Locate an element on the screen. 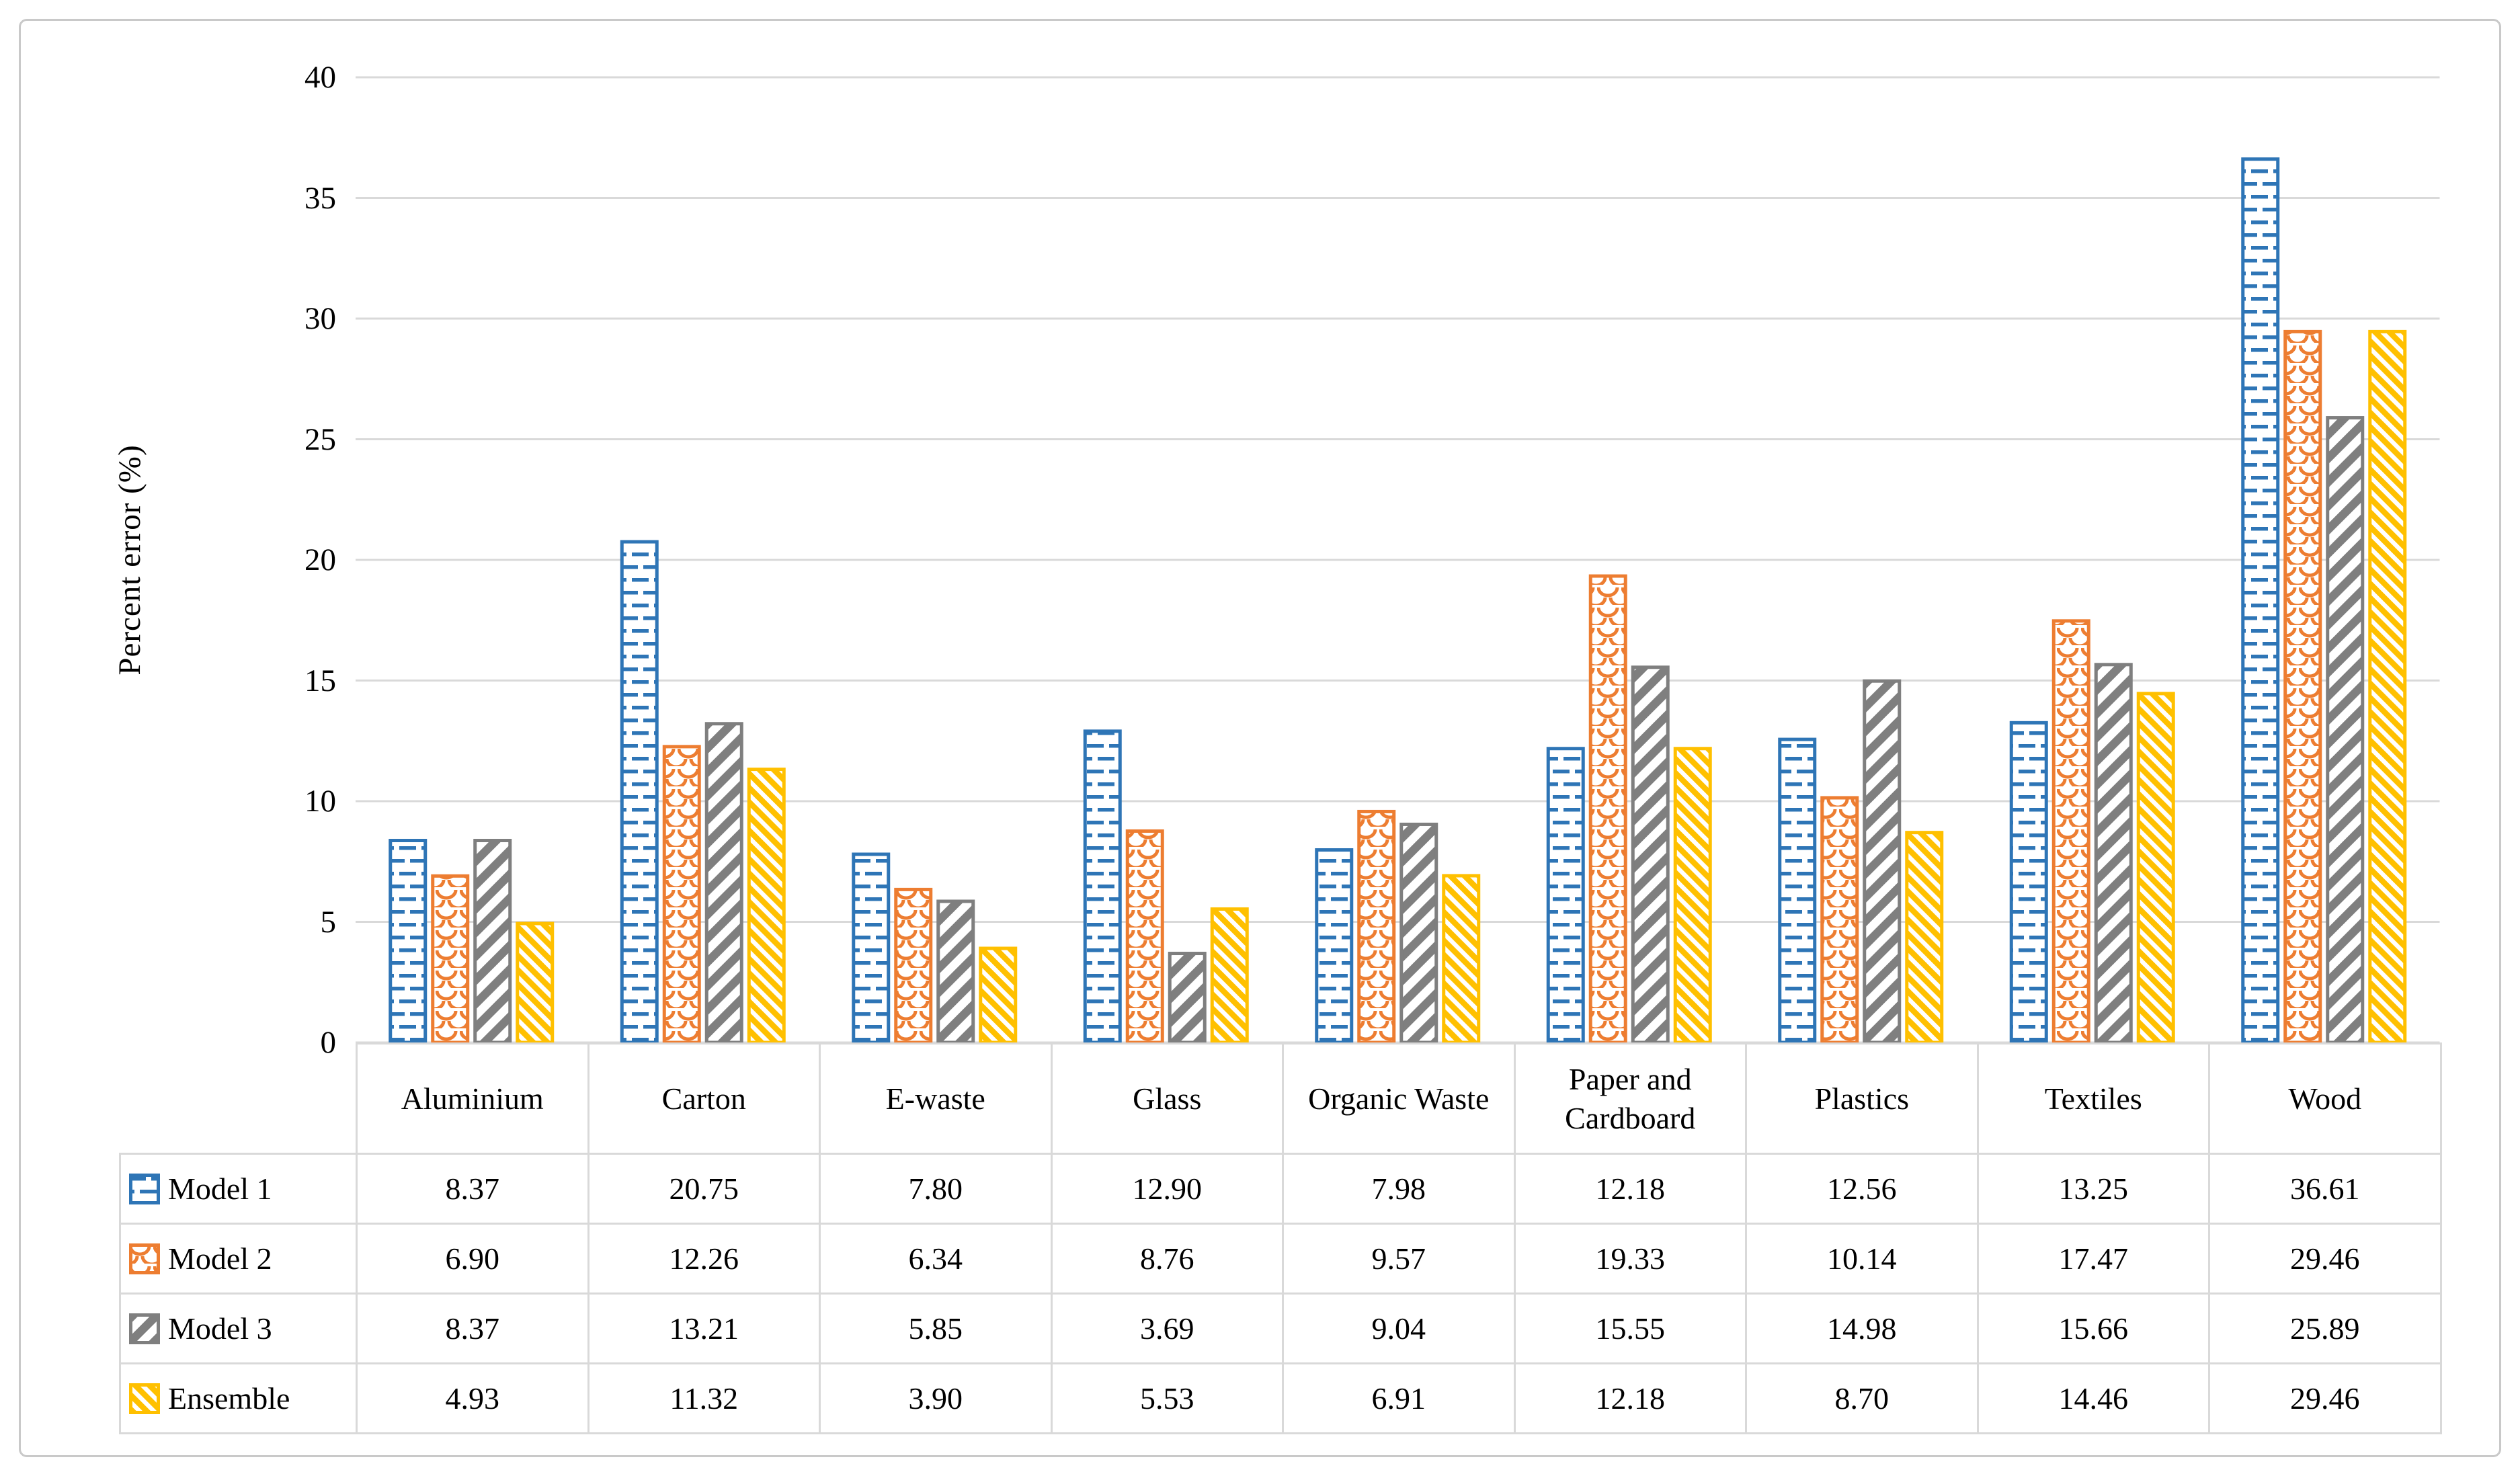  bar-model-1-e-waste is located at coordinates (871, 948).